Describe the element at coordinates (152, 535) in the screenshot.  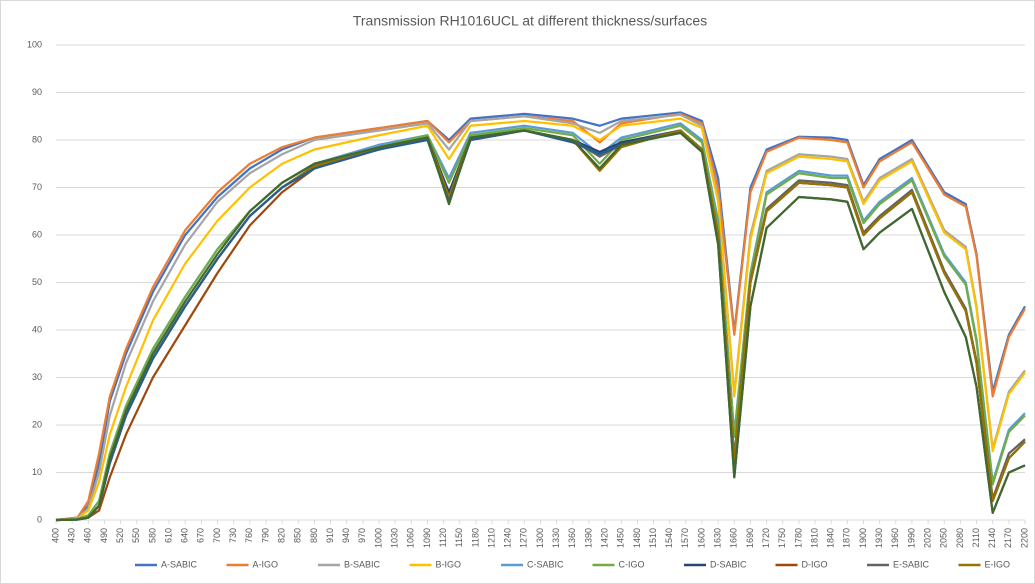
I see `x-tick-label: 580` at that location.